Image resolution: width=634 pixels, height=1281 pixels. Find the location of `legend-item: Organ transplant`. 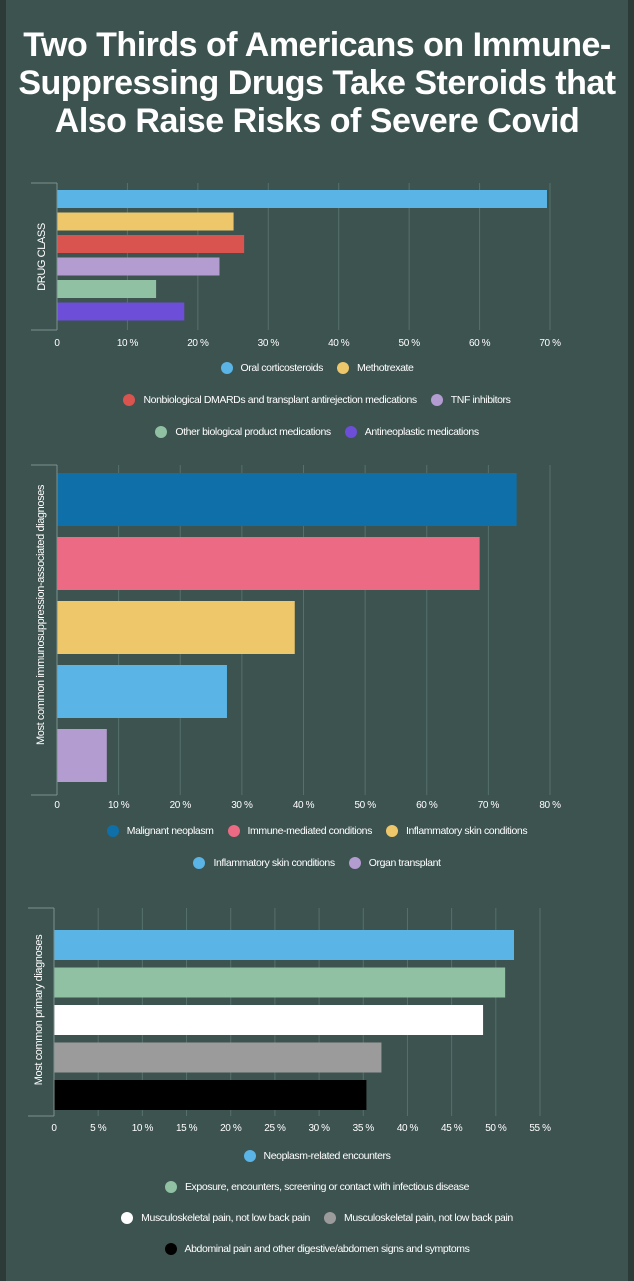

legend-item: Organ transplant is located at coordinates (394, 863).